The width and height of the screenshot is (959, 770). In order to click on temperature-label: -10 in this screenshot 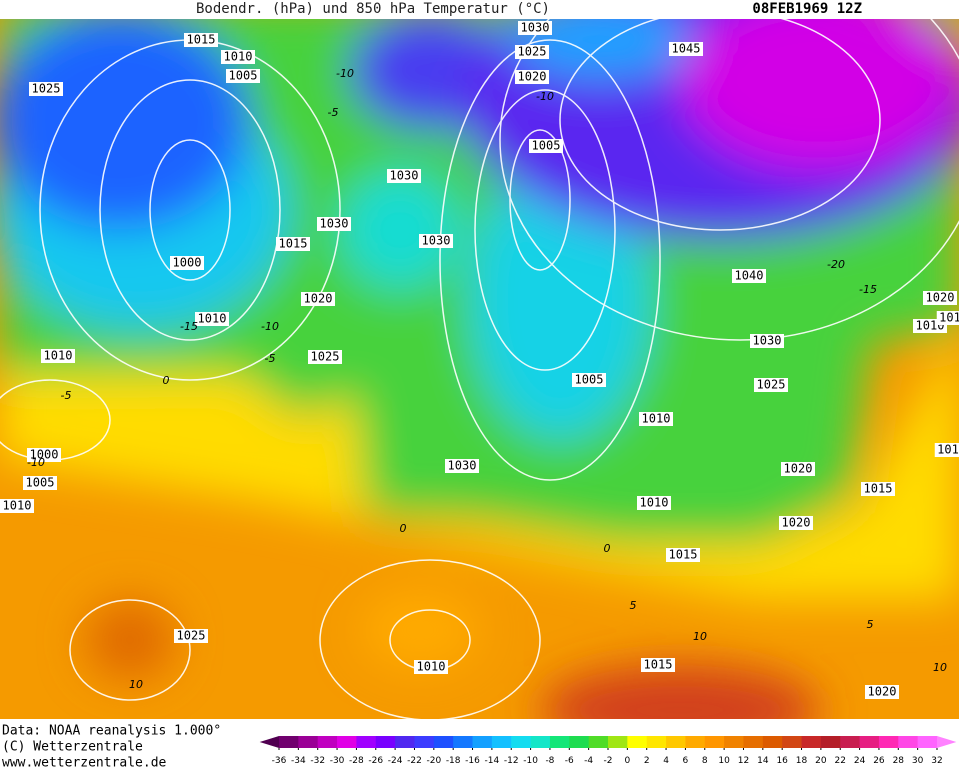, I will do `click(36, 462)`.